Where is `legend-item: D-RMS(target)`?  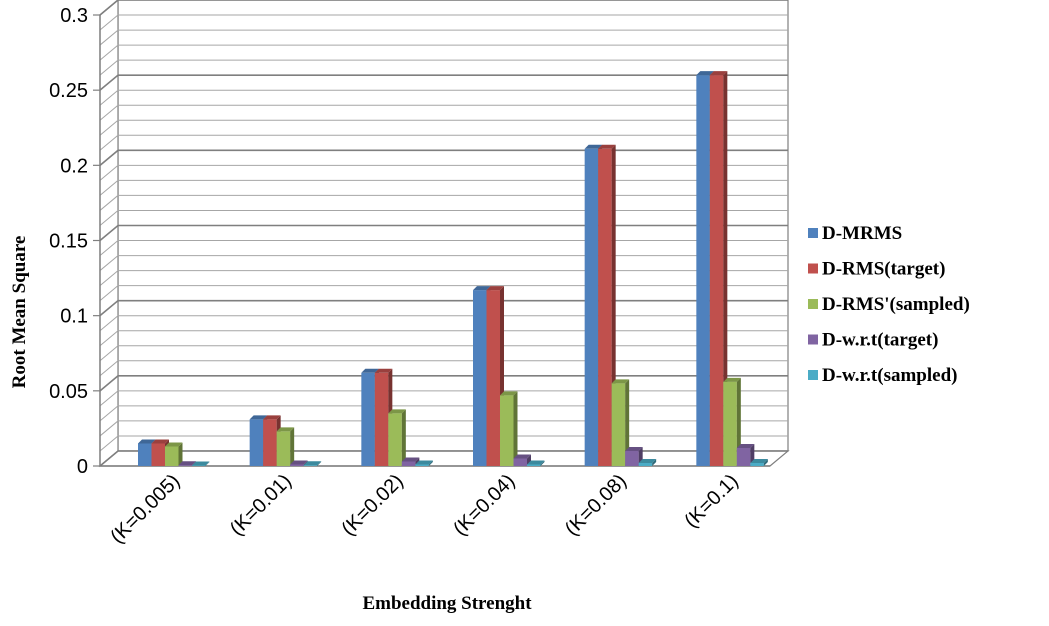
legend-item: D-RMS(target) is located at coordinates (876, 269).